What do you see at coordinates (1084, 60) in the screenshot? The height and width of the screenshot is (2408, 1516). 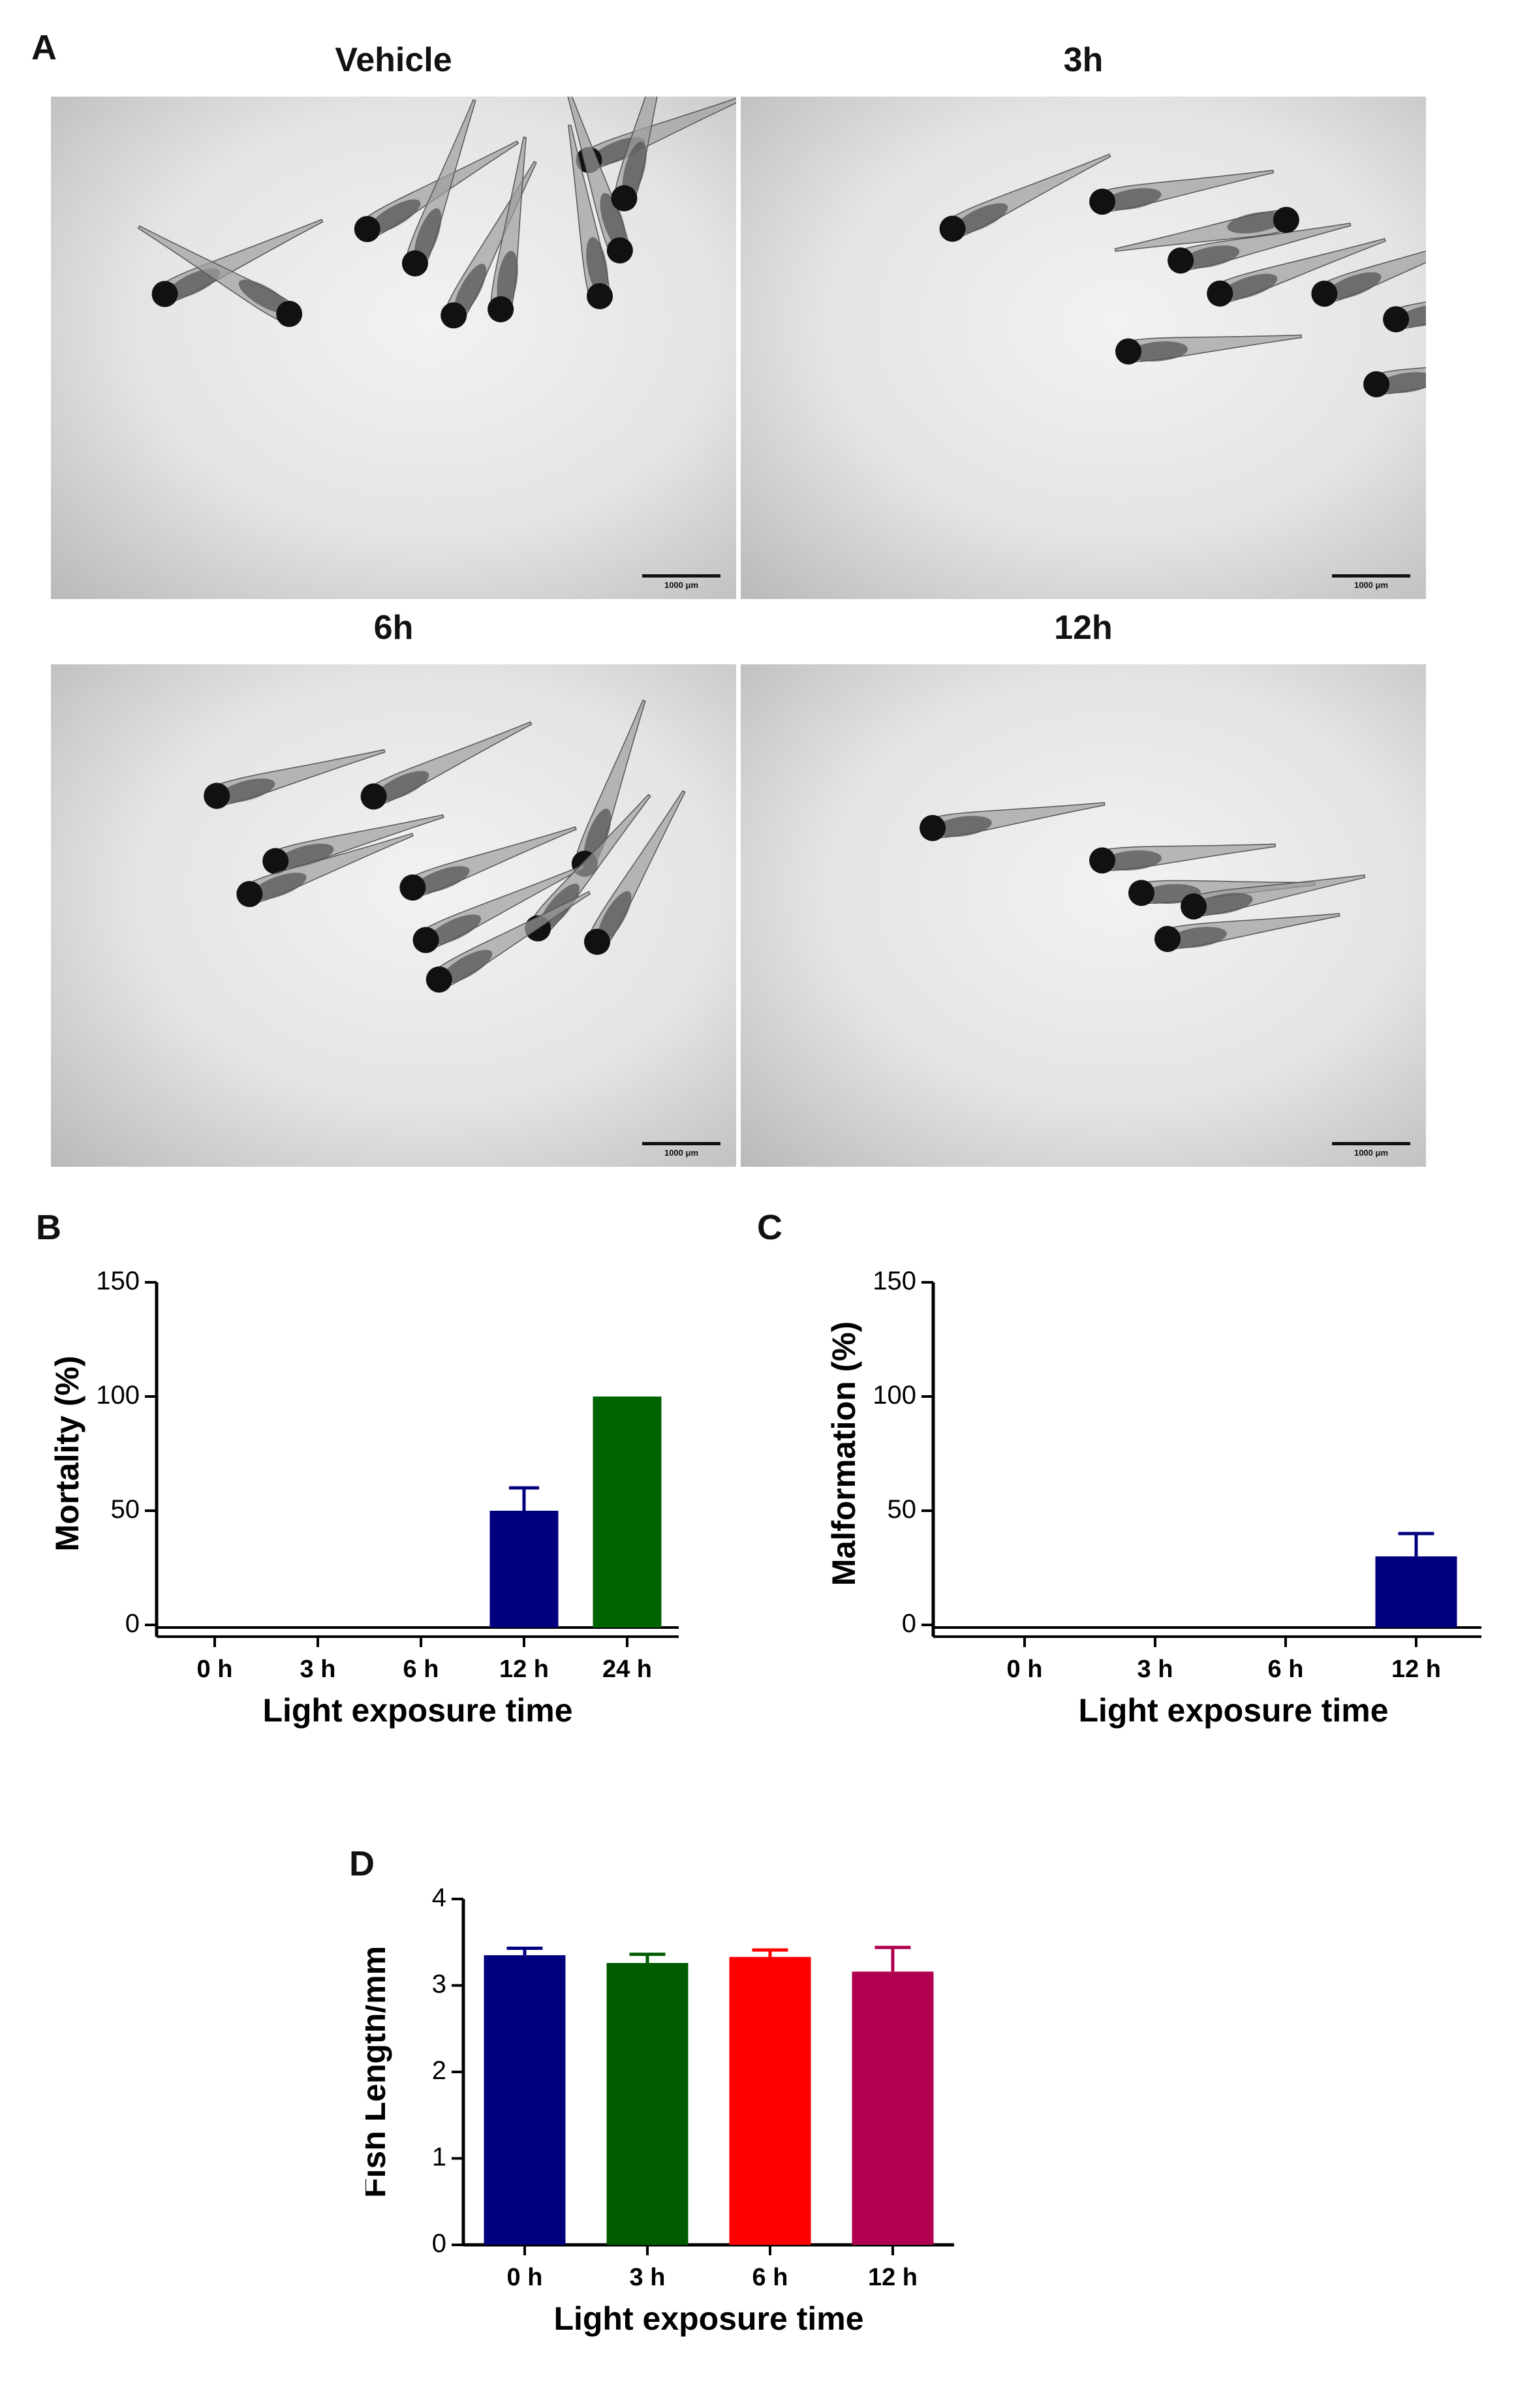 I see `micrograph-title-3h: 3h` at bounding box center [1084, 60].